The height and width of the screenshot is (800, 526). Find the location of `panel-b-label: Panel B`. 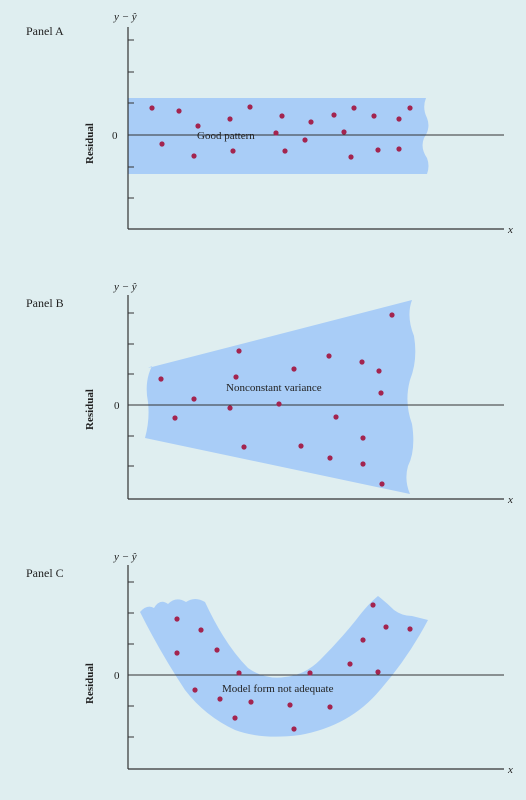

panel-b-label: Panel B is located at coordinates (45, 303).